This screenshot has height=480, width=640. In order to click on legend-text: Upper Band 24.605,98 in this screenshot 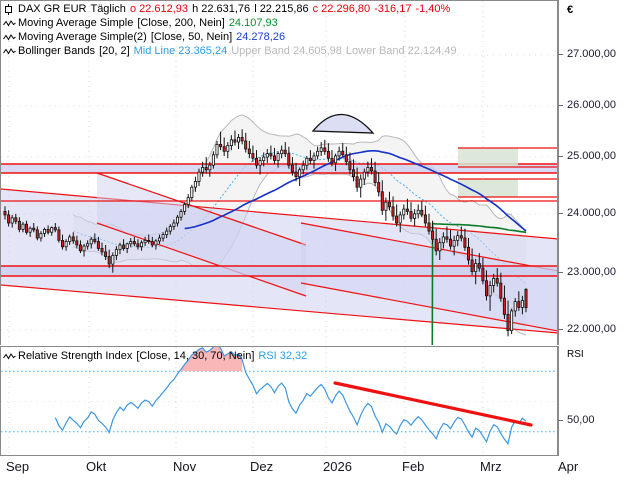, I will do `click(286, 51)`.